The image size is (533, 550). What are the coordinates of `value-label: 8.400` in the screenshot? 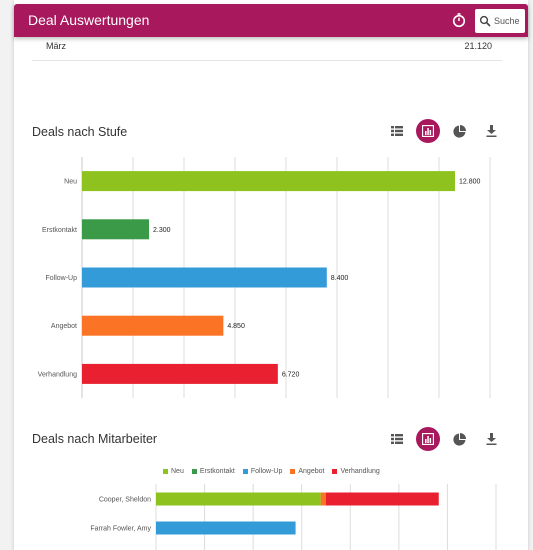 It's located at (340, 278).